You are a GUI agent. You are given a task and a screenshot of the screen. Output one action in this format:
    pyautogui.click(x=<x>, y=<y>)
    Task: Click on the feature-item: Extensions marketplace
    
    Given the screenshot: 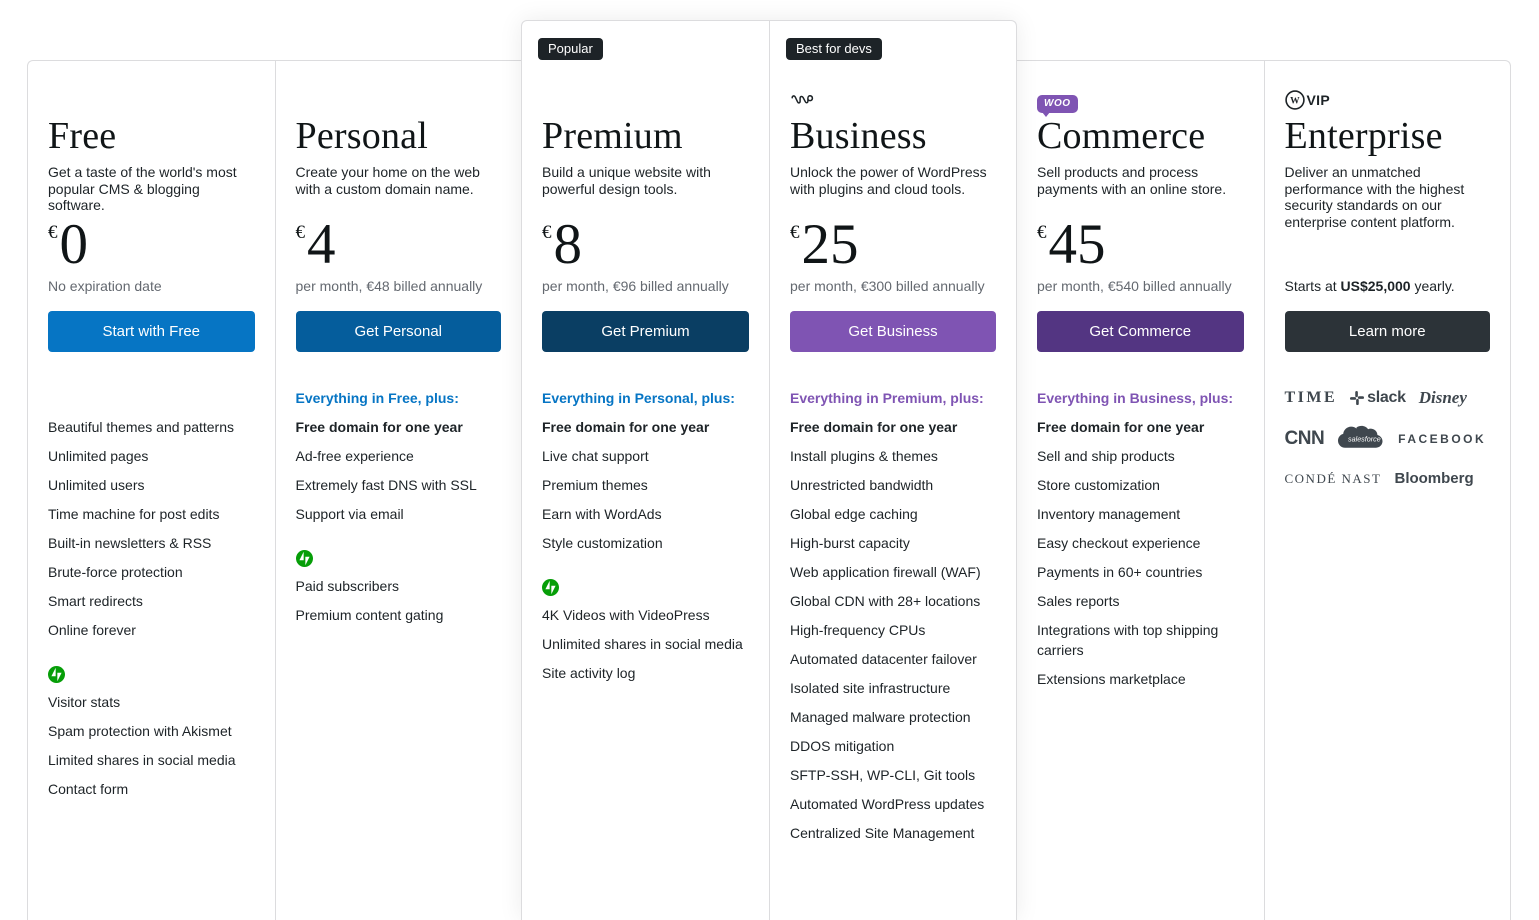 What is the action you would take?
    pyautogui.click(x=1111, y=679)
    